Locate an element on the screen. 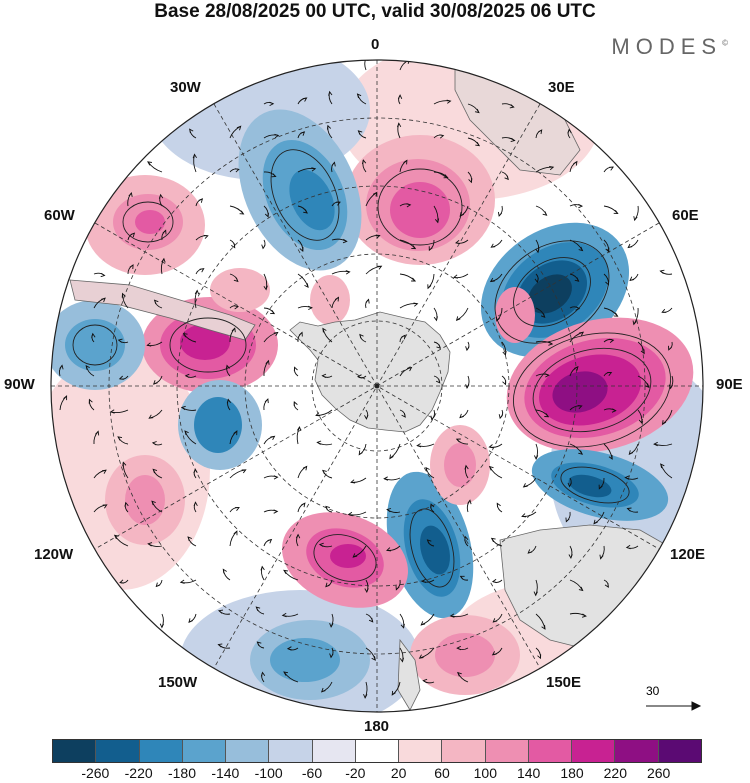  reference-vector-label: 30 is located at coordinates (653, 691).